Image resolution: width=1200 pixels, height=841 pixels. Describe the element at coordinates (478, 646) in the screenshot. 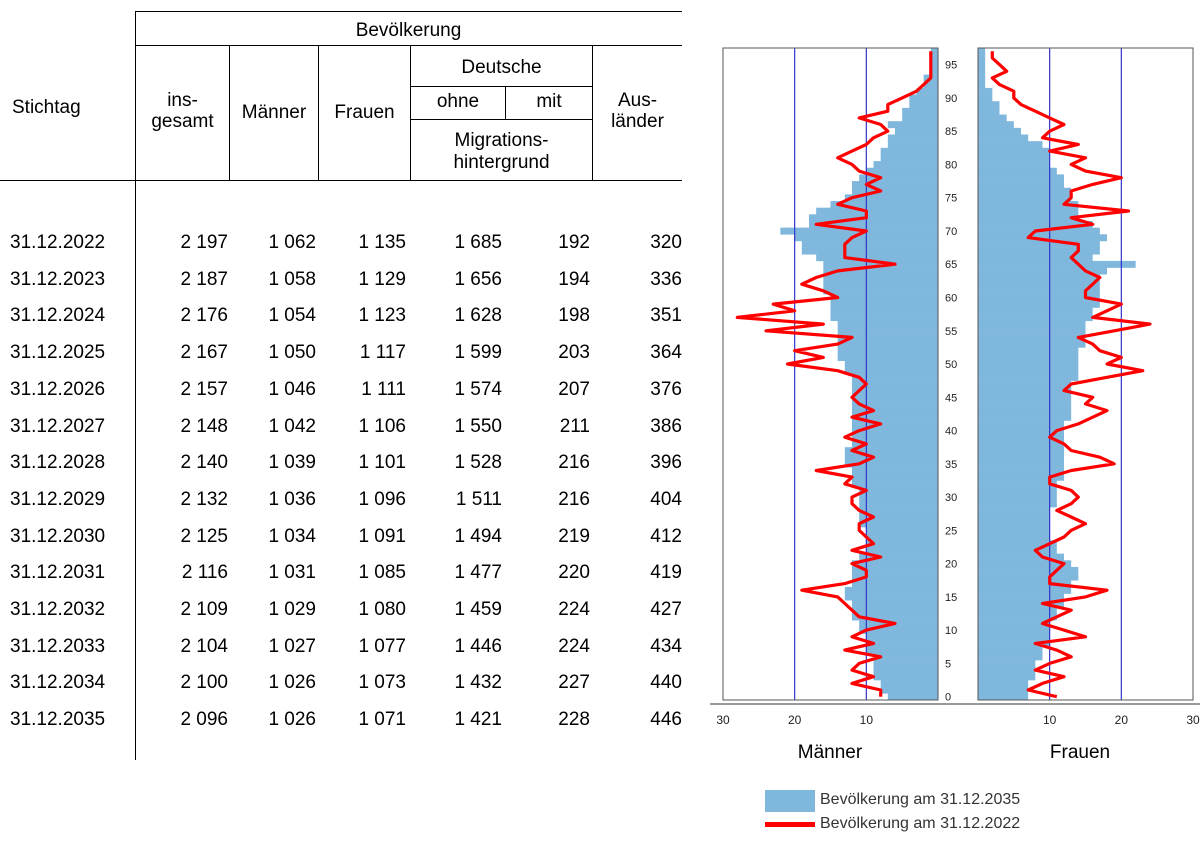

I see `cell-ohne: 1 446` at that location.